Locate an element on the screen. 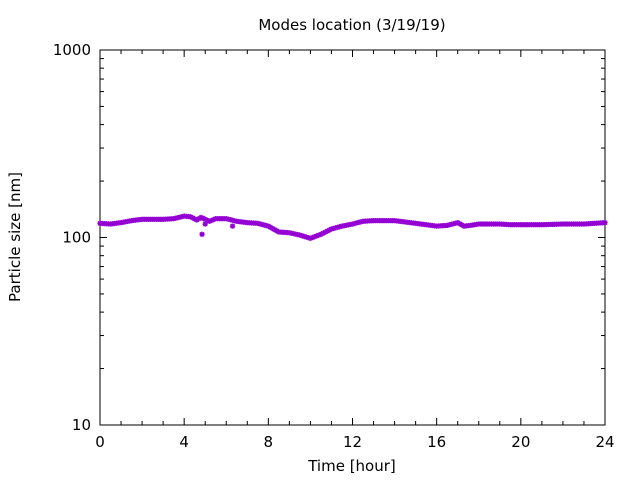 The width and height of the screenshot is (640, 480). y-axis-label: Particle size [nm] is located at coordinates (15, 237).